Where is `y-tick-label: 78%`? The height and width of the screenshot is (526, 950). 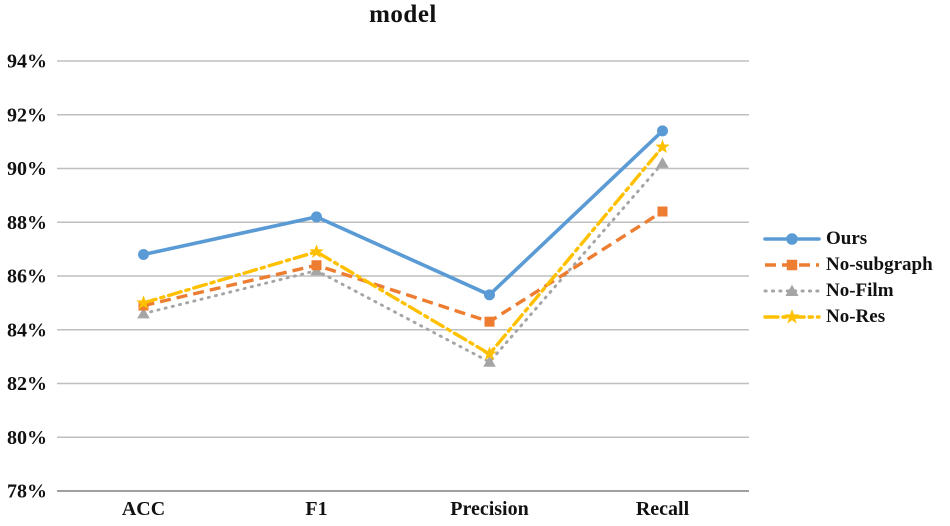 y-tick-label: 78% is located at coordinates (27, 492).